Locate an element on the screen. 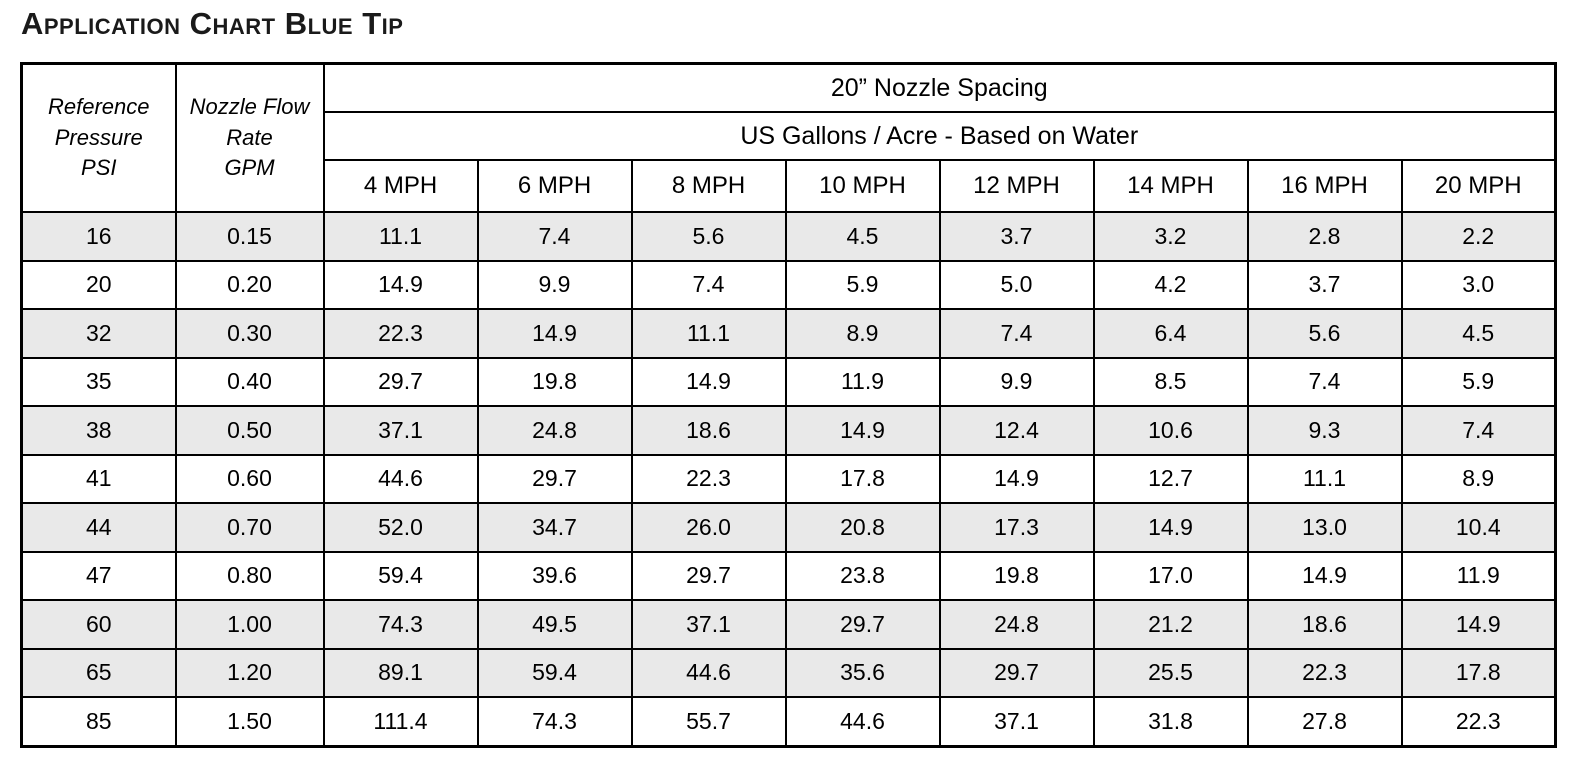 This screenshot has width=1594, height=782. table-row: 32 0.30 22.3 14.9 11.1 8.9 7.4 6.4 5.6 4.5 is located at coordinates (788, 333).